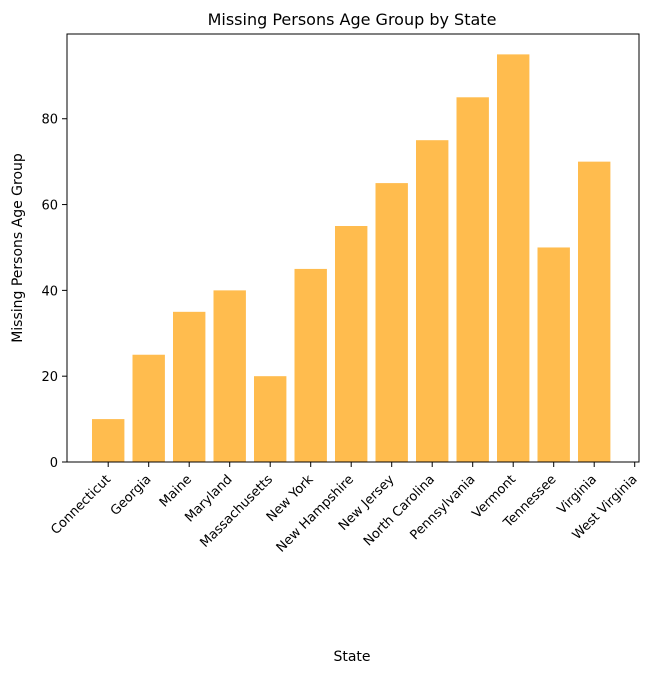  What do you see at coordinates (49, 377) in the screenshot?
I see `y-tick-label: 20` at bounding box center [49, 377].